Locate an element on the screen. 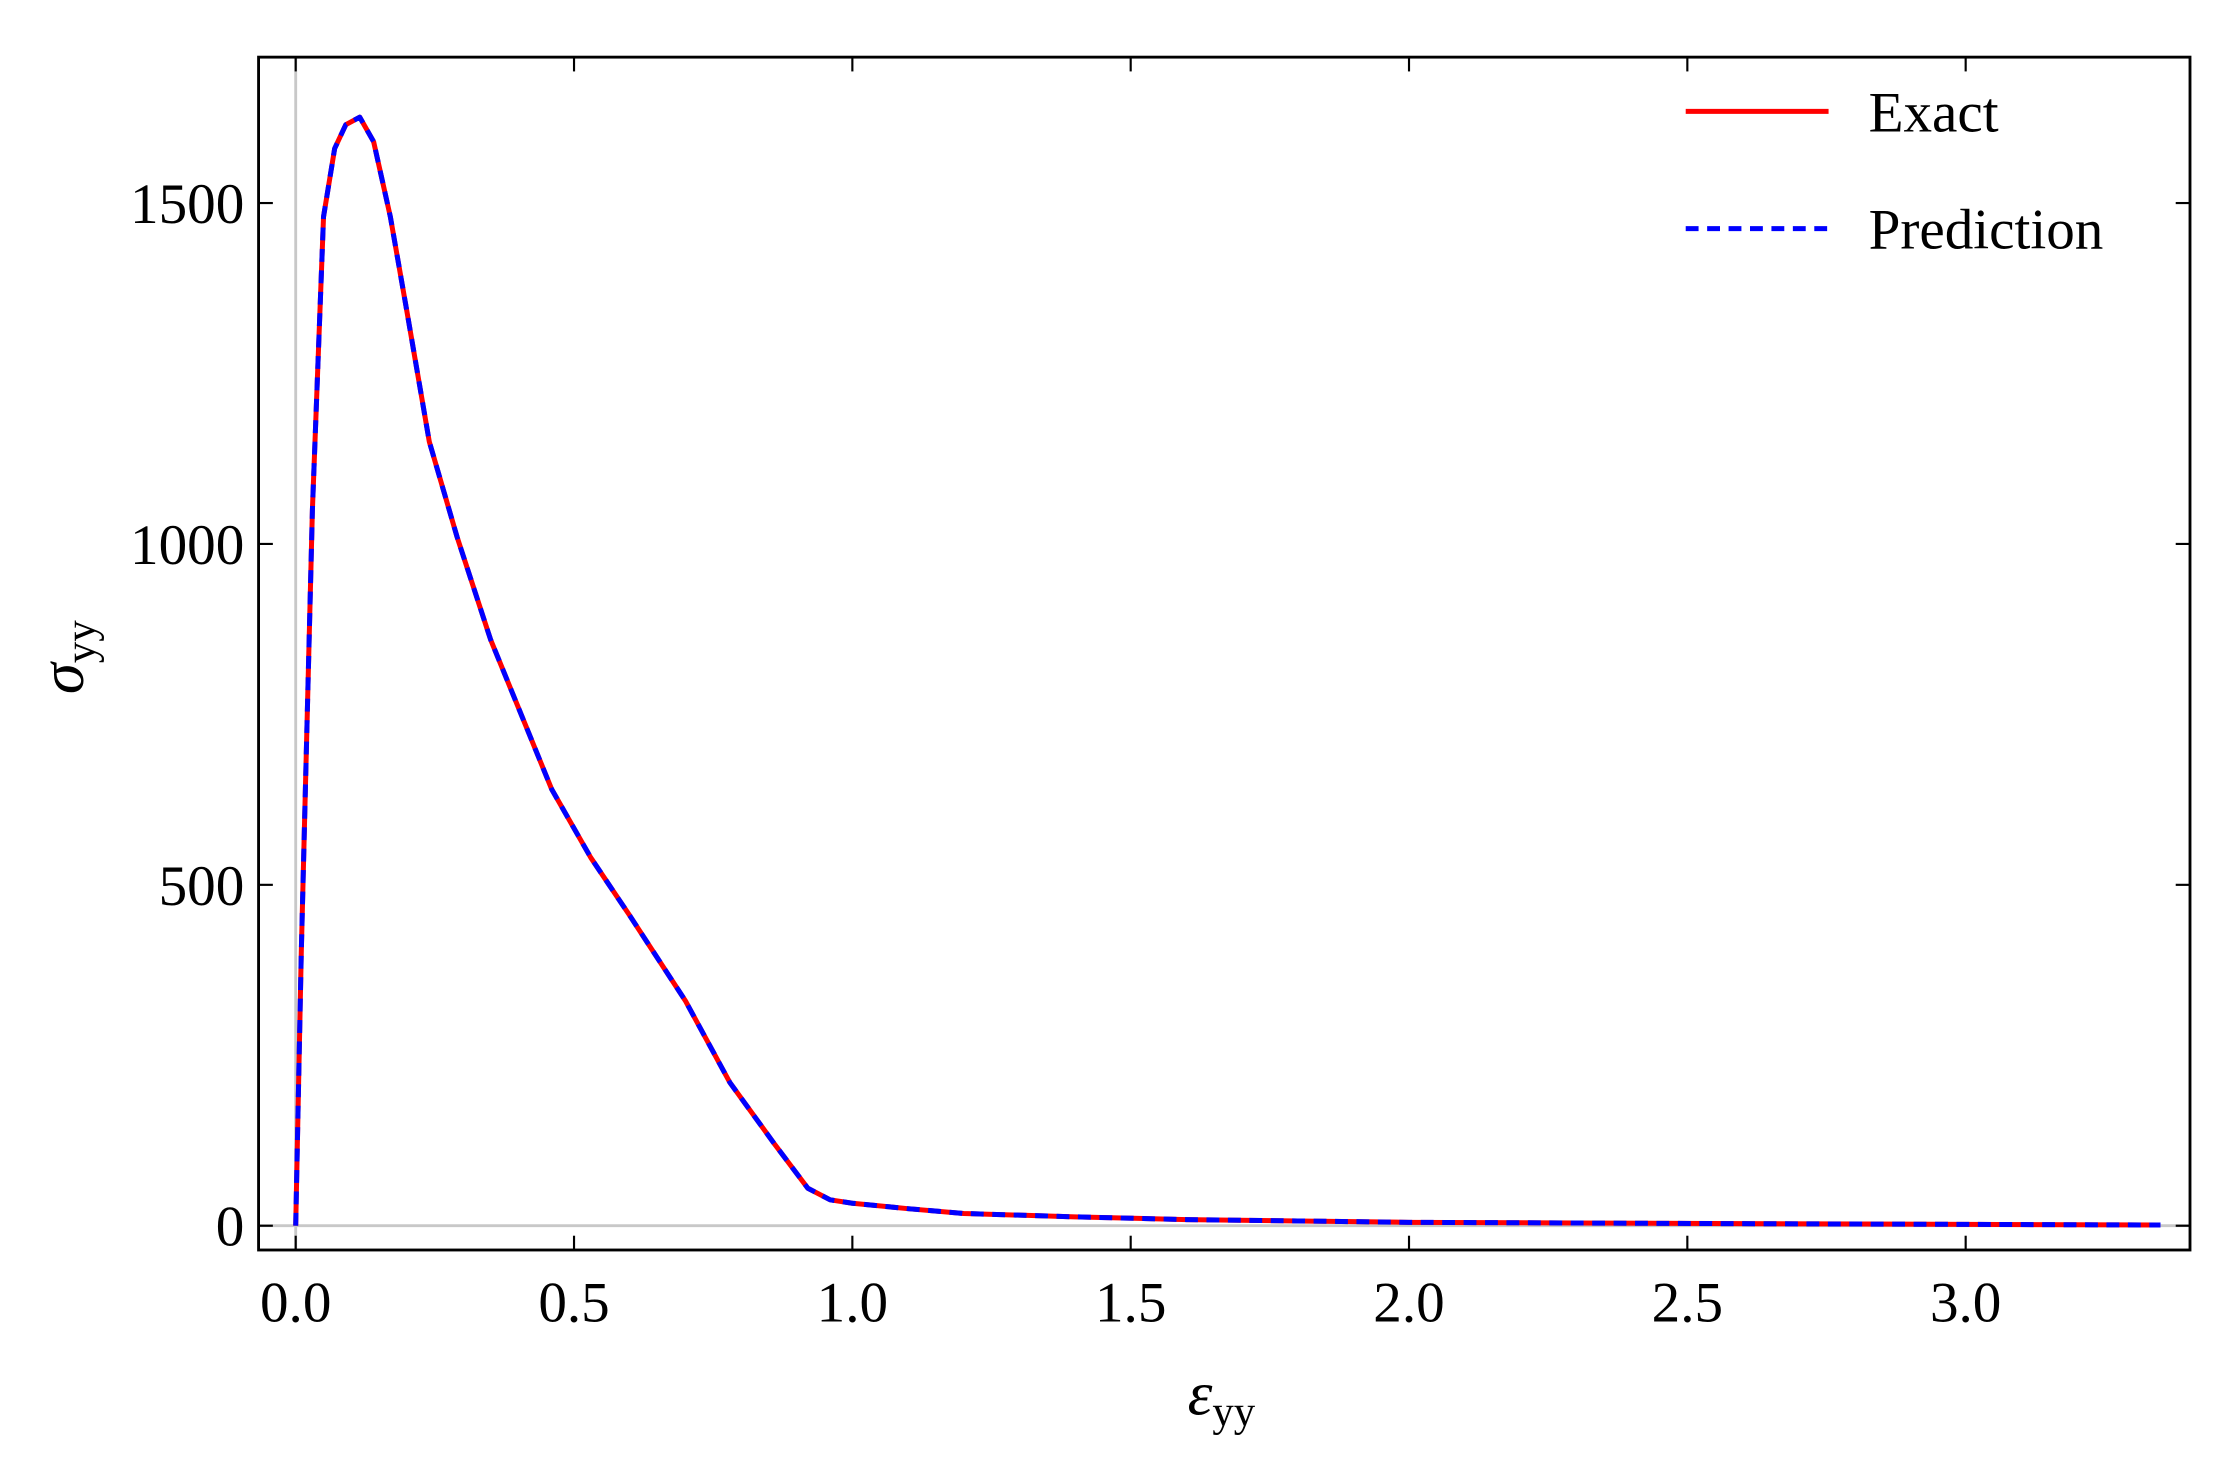 Image resolution: width=2240 pixels, height=1470 pixels. y-label-symbol: σ is located at coordinates (62, 677).